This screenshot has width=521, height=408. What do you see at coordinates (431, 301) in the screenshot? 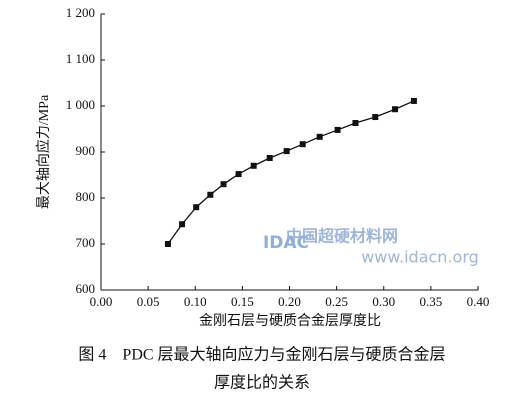
I see `x-tick-label: 0.35` at bounding box center [431, 301].